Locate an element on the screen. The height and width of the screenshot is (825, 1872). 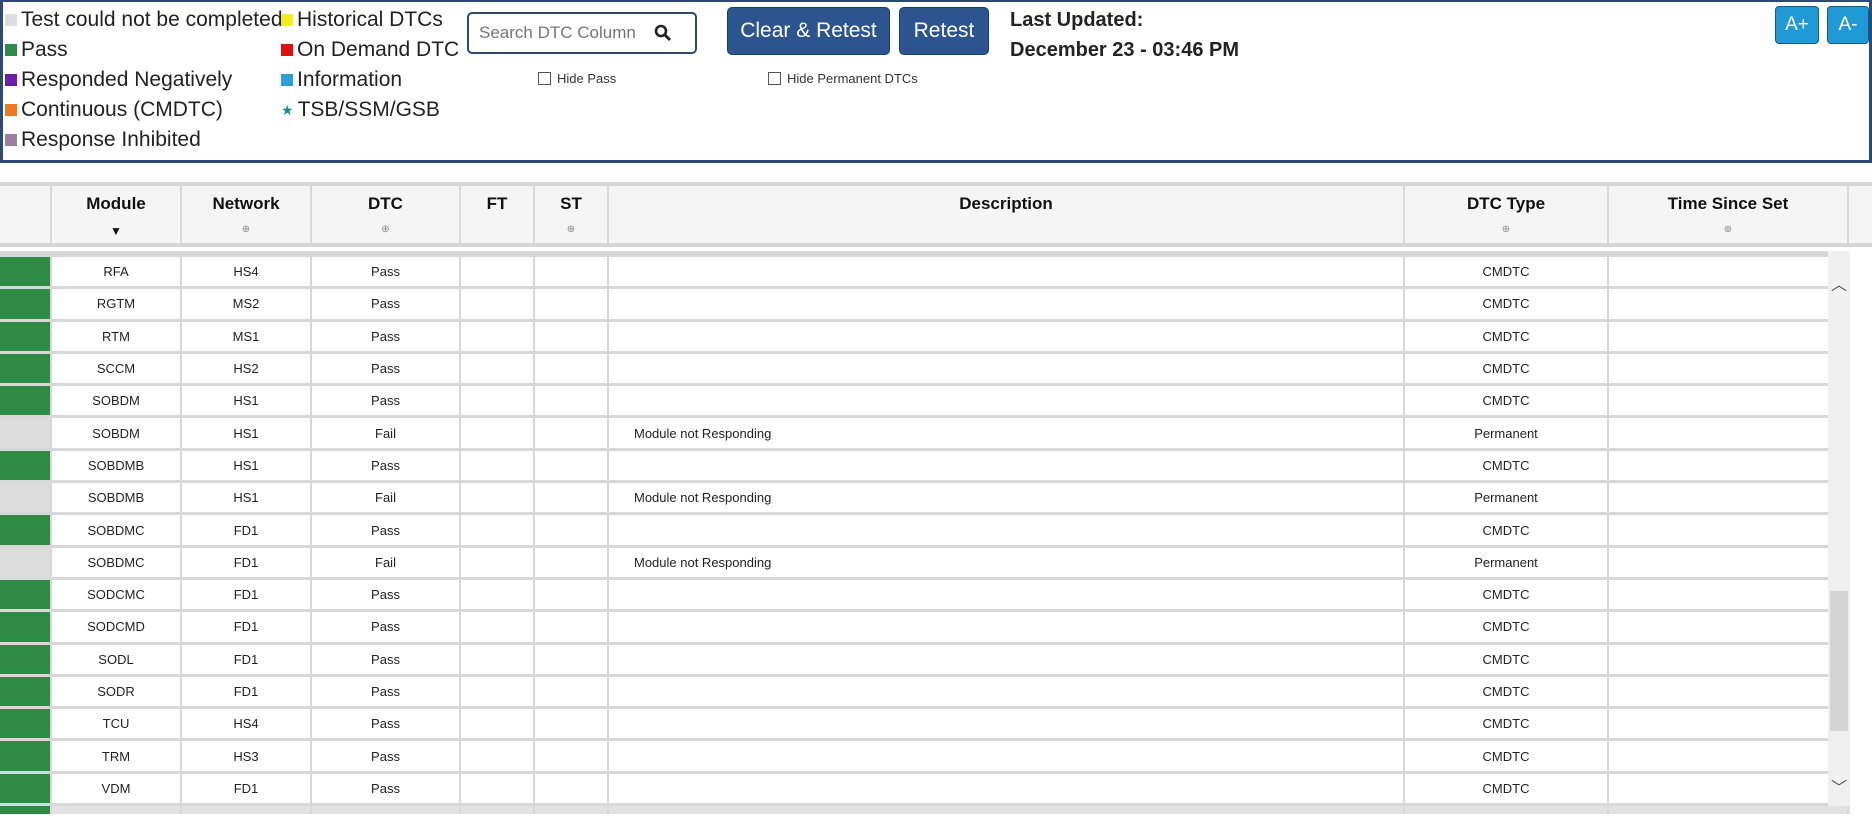
column-header-st: ST ⊕ is located at coordinates (572, 214).